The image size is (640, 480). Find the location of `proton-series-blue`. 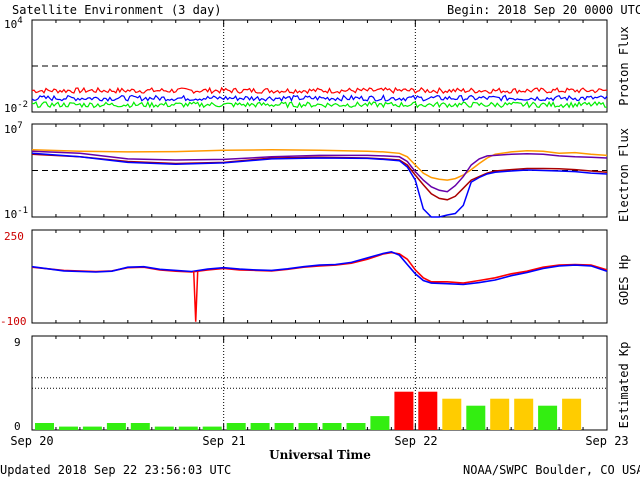

proton-series-blue is located at coordinates (319, 98).